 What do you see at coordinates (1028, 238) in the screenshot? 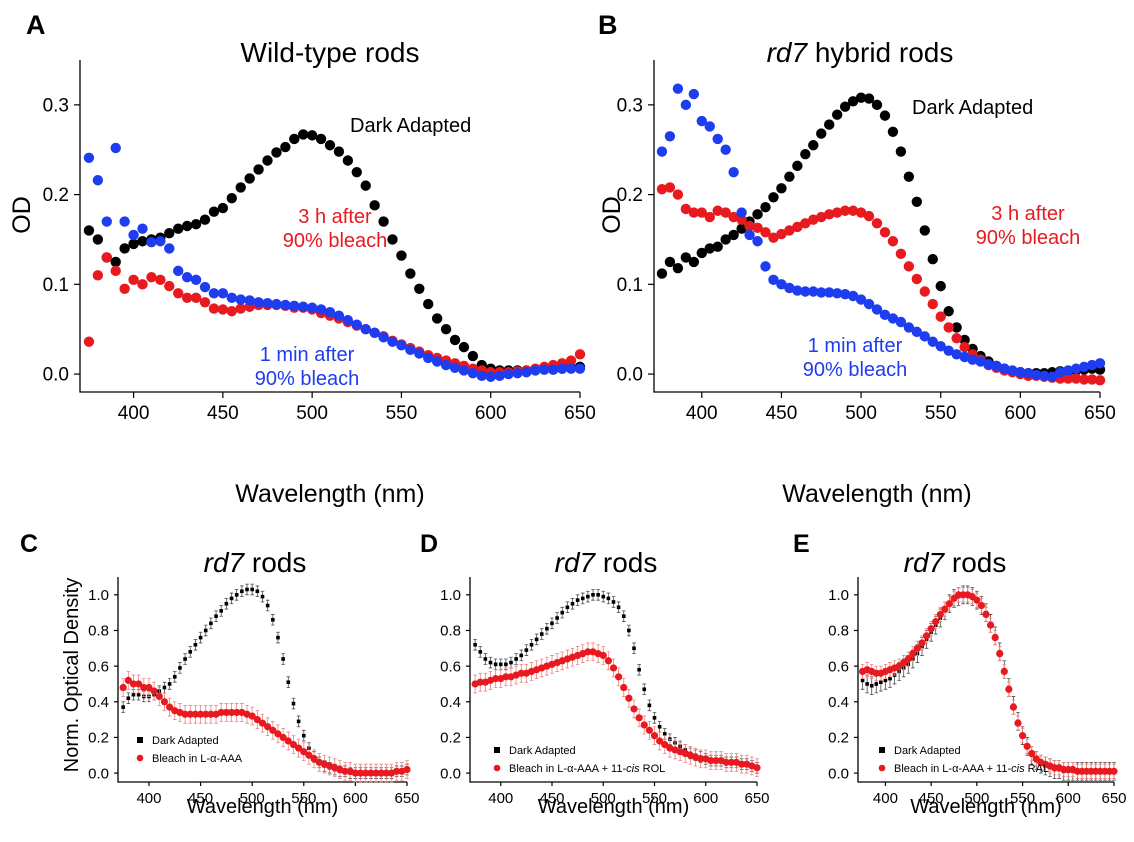
I see `annotation-label: 90% bleach` at bounding box center [1028, 238].